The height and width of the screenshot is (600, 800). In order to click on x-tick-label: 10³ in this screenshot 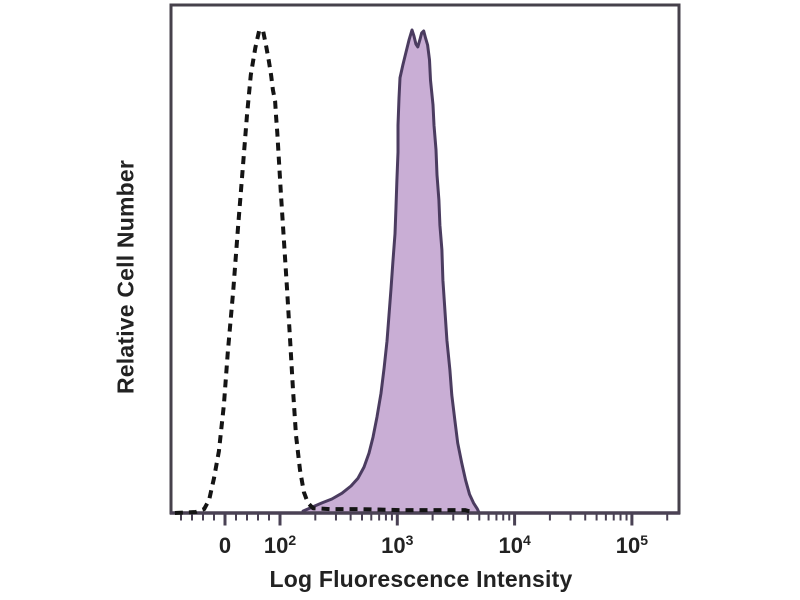, I will do `click(397, 545)`.